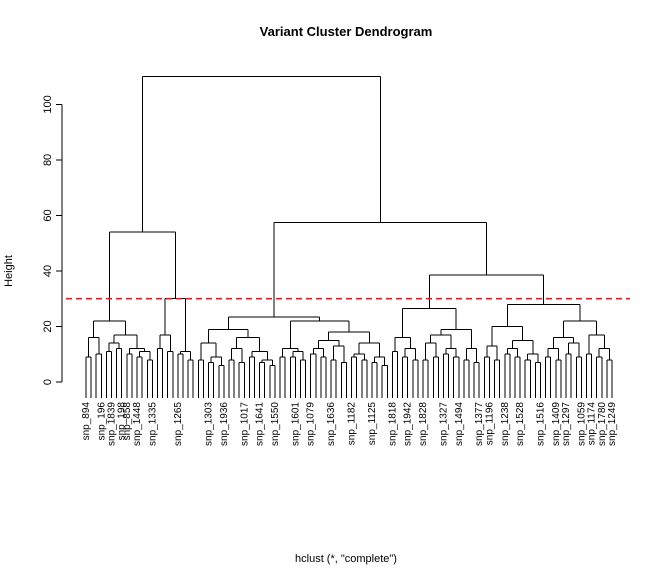 The height and width of the screenshot is (569, 663). Describe the element at coordinates (122, 421) in the screenshot. I see `leaf-label: snp_198` at that location.